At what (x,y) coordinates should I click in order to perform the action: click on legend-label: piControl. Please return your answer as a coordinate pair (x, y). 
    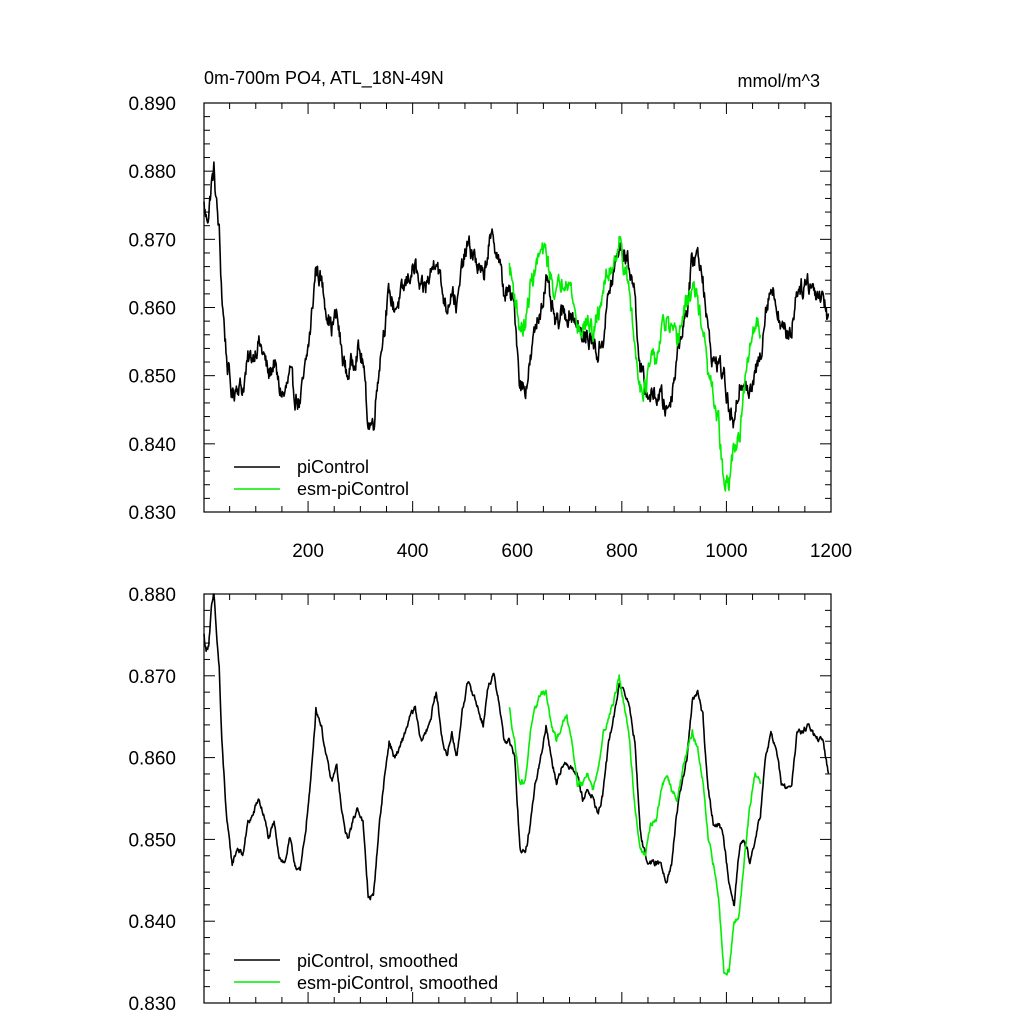
    Looking at the image, I should click on (333, 467).